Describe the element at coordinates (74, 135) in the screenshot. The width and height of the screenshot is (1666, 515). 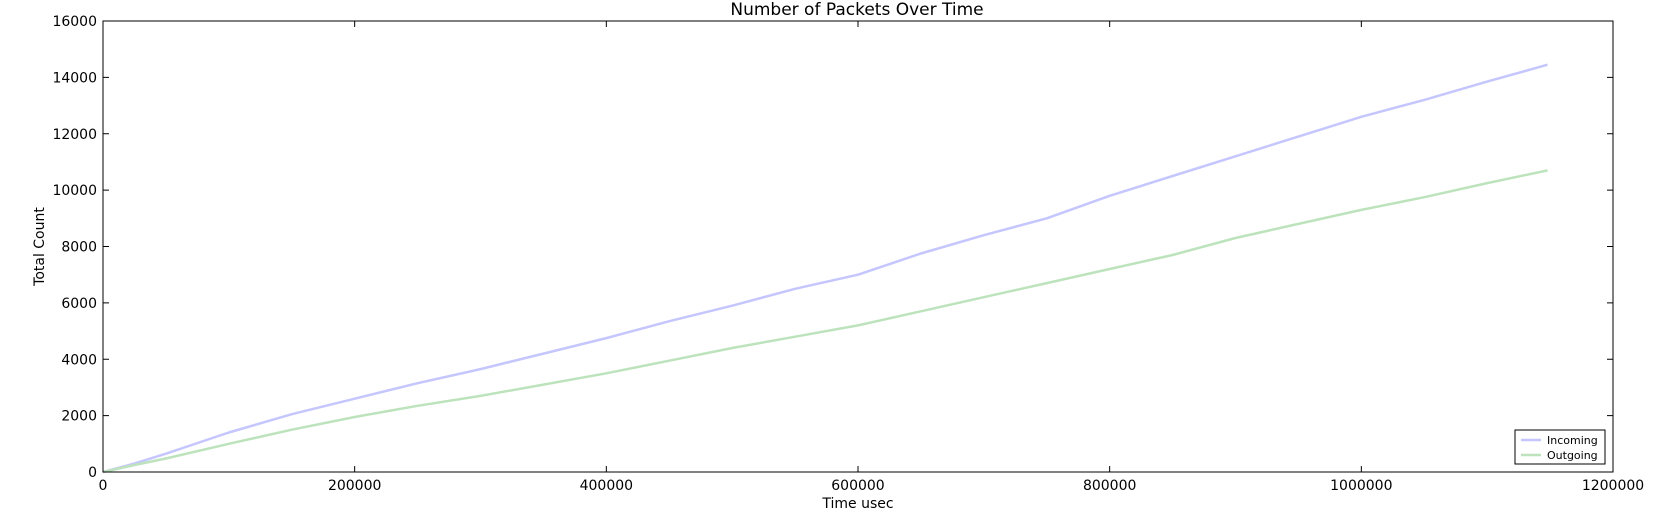
I see `y-tick-label: 12000` at that location.